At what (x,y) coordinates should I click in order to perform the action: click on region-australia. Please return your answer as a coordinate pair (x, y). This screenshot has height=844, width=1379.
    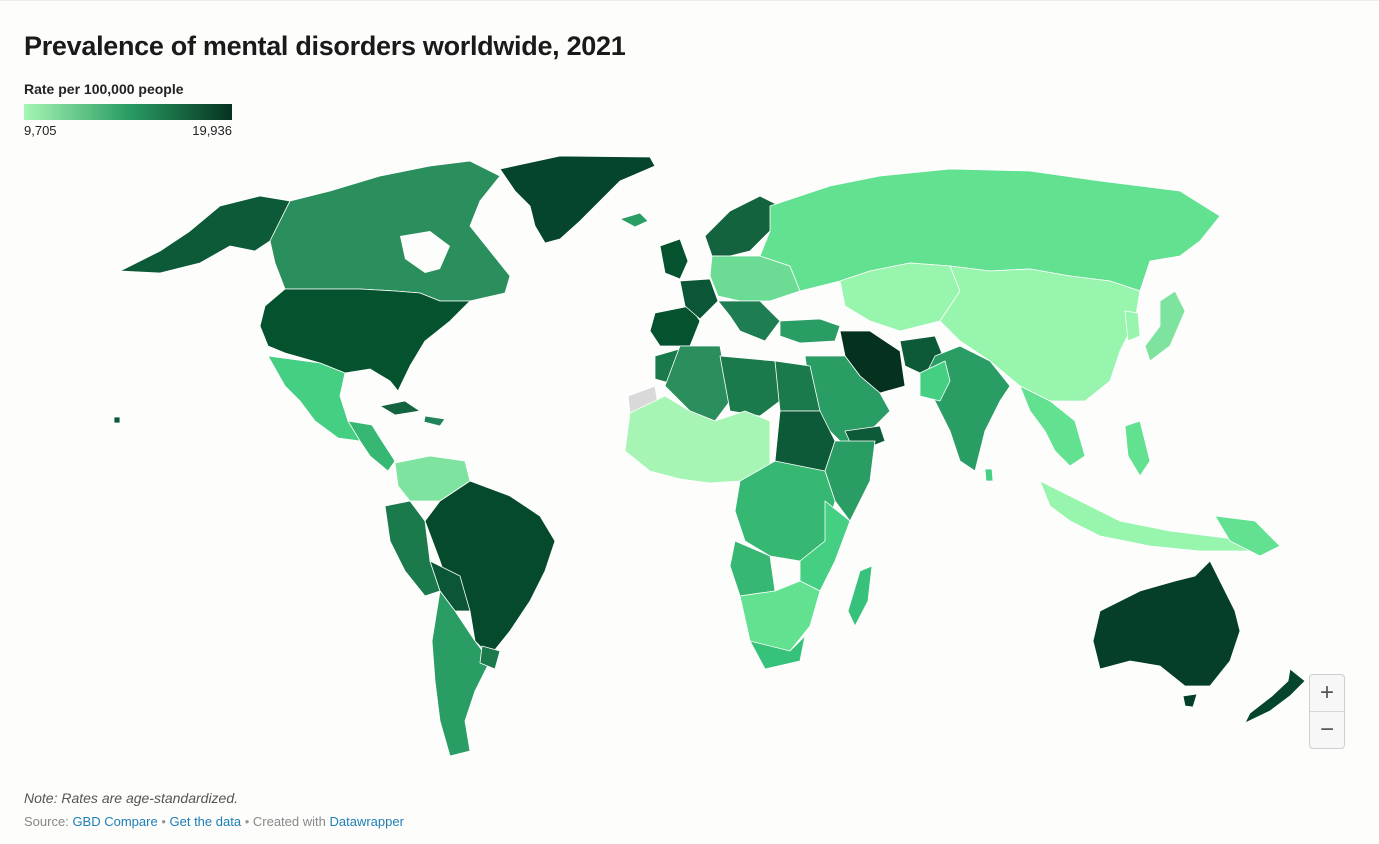
    Looking at the image, I should click on (1166, 623).